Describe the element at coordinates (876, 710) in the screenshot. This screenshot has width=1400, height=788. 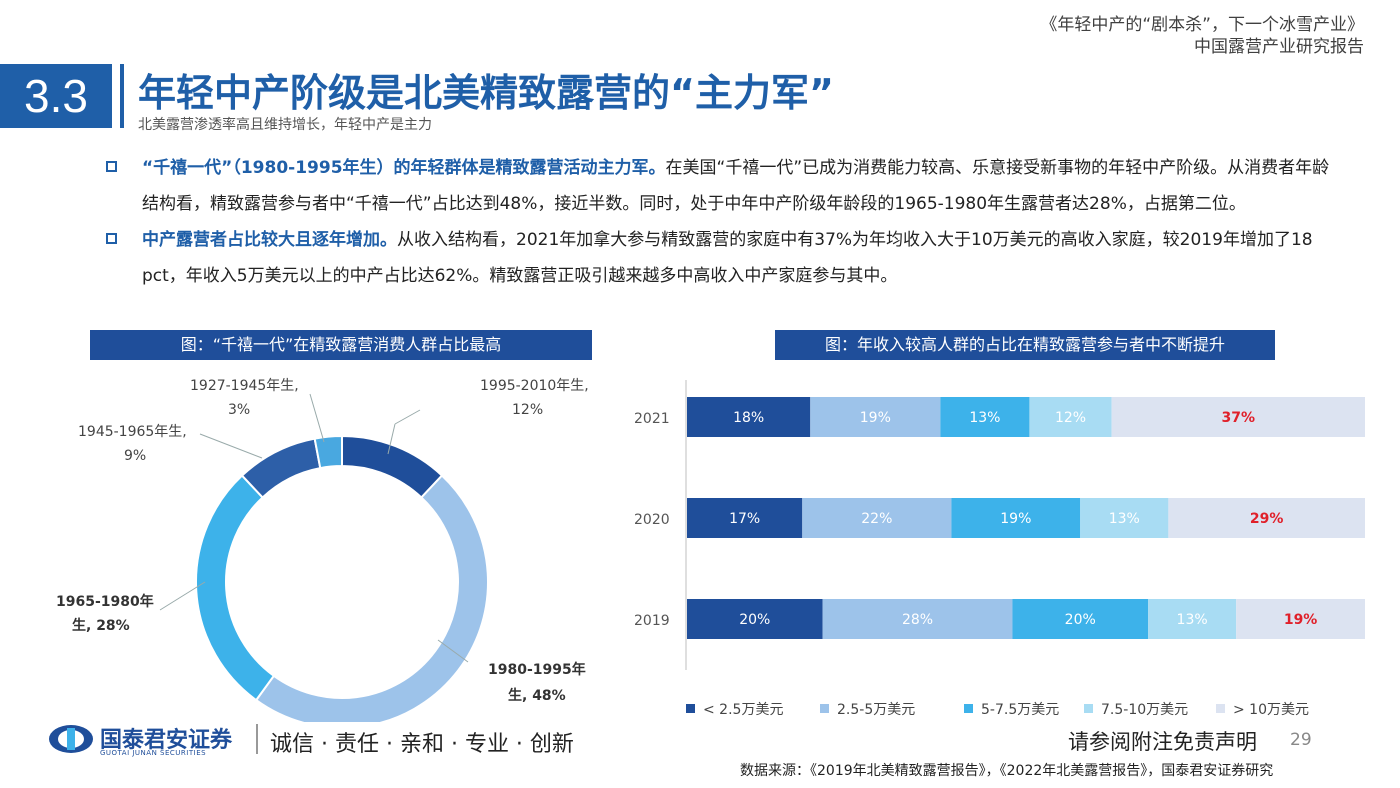
I see `legend-label: 2.5-5万美元` at that location.